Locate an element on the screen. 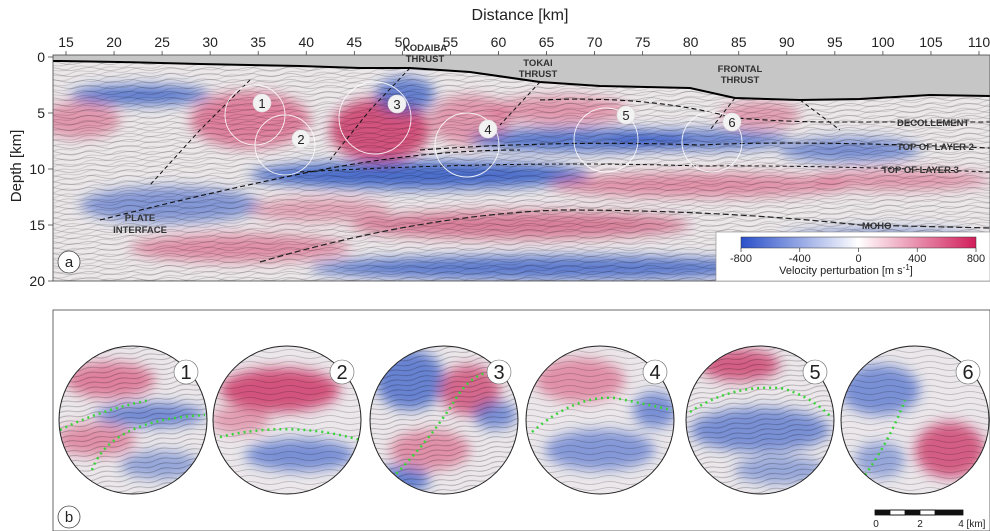 The image size is (990, 531). colorbar-tick-label: 0 is located at coordinates (858, 259).